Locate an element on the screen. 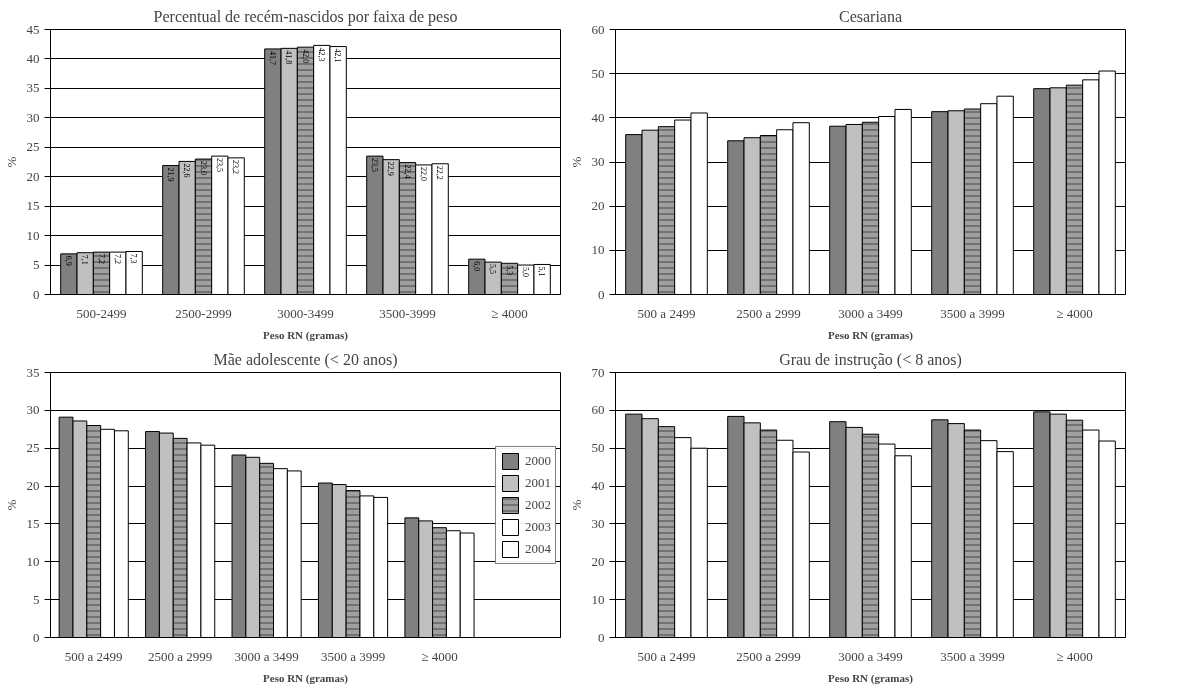  x-tick-label: 2500-2999 is located at coordinates (203, 313).